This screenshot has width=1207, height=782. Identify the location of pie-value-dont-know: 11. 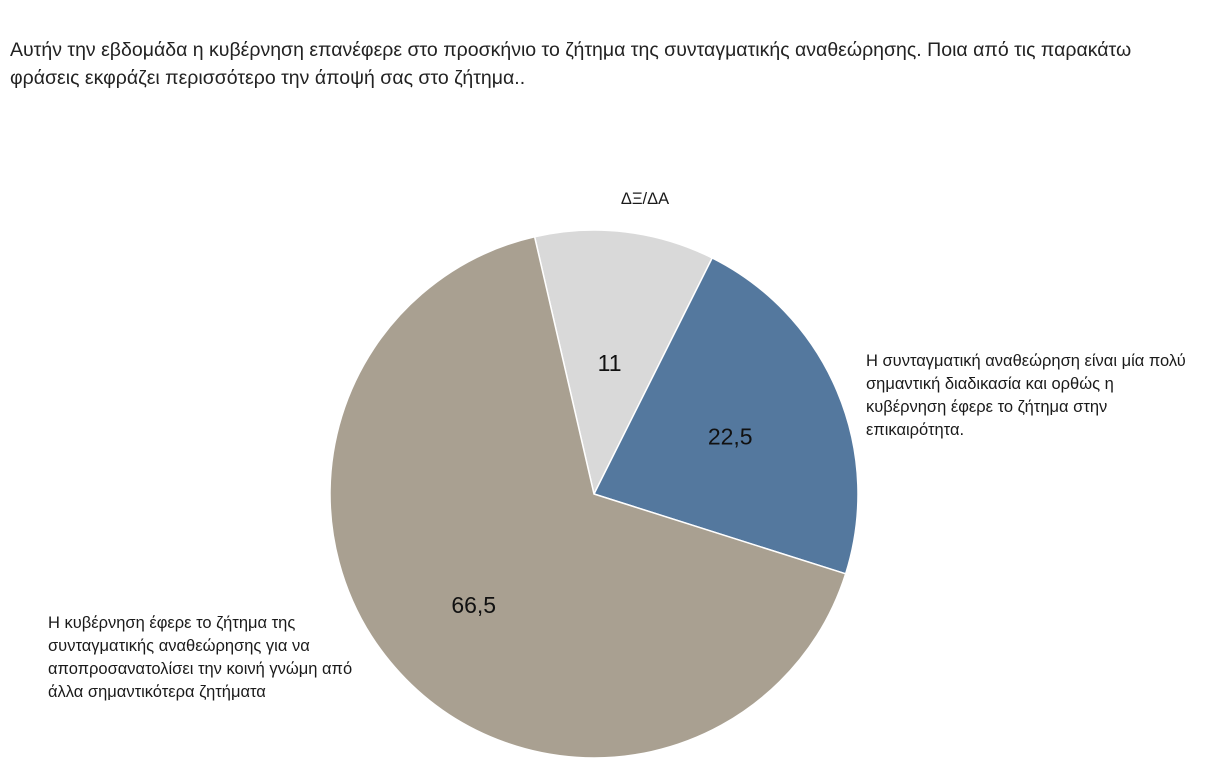
(610, 363).